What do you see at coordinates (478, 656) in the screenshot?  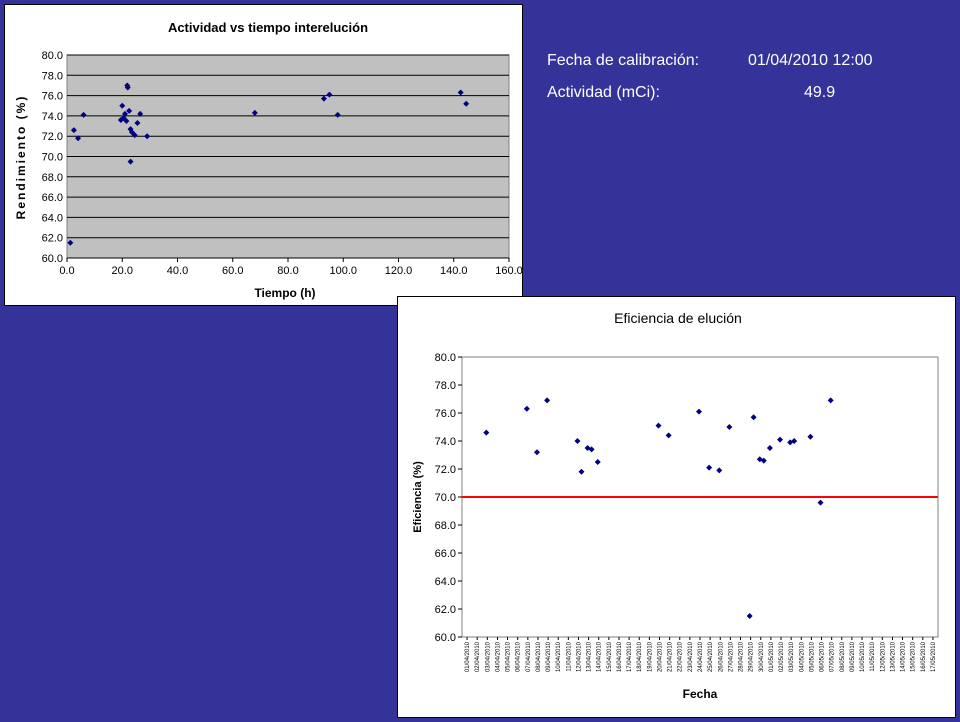 I see `chart2-x-tick-label: 02/04/2010` at bounding box center [478, 656].